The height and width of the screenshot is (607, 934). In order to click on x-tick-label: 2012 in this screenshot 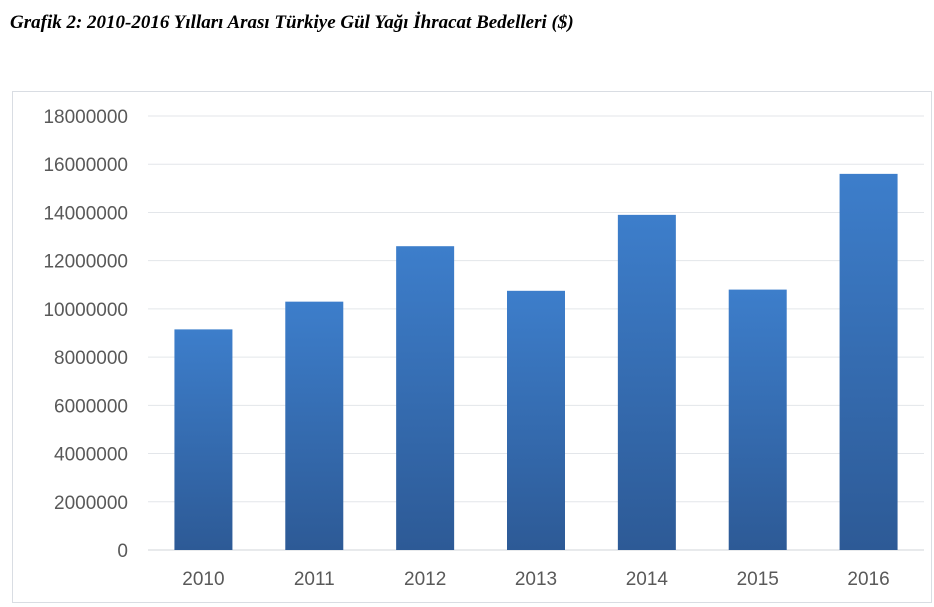, I will do `click(425, 579)`.